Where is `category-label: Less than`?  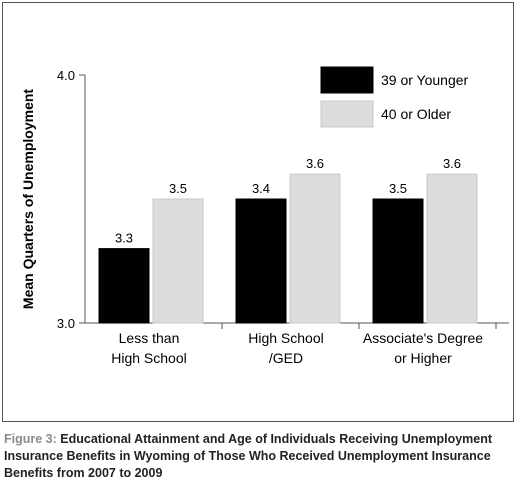 category-label: Less than is located at coordinates (149, 338).